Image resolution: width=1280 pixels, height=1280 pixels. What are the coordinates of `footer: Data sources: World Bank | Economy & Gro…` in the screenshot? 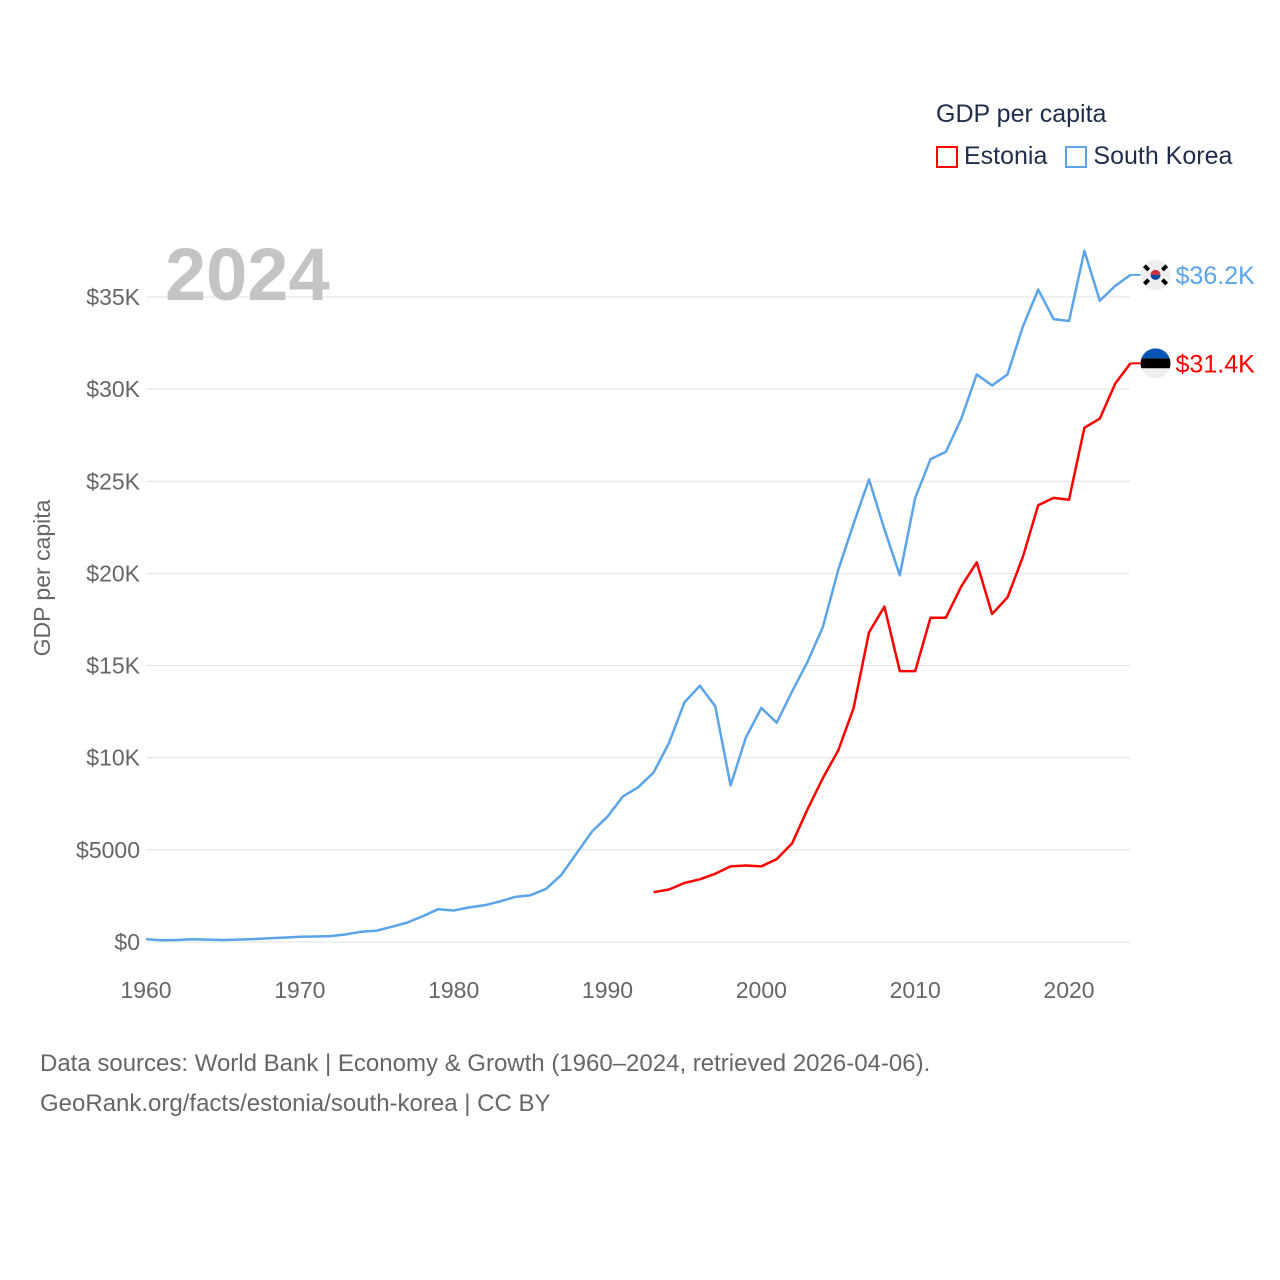 It's located at (485, 1084).